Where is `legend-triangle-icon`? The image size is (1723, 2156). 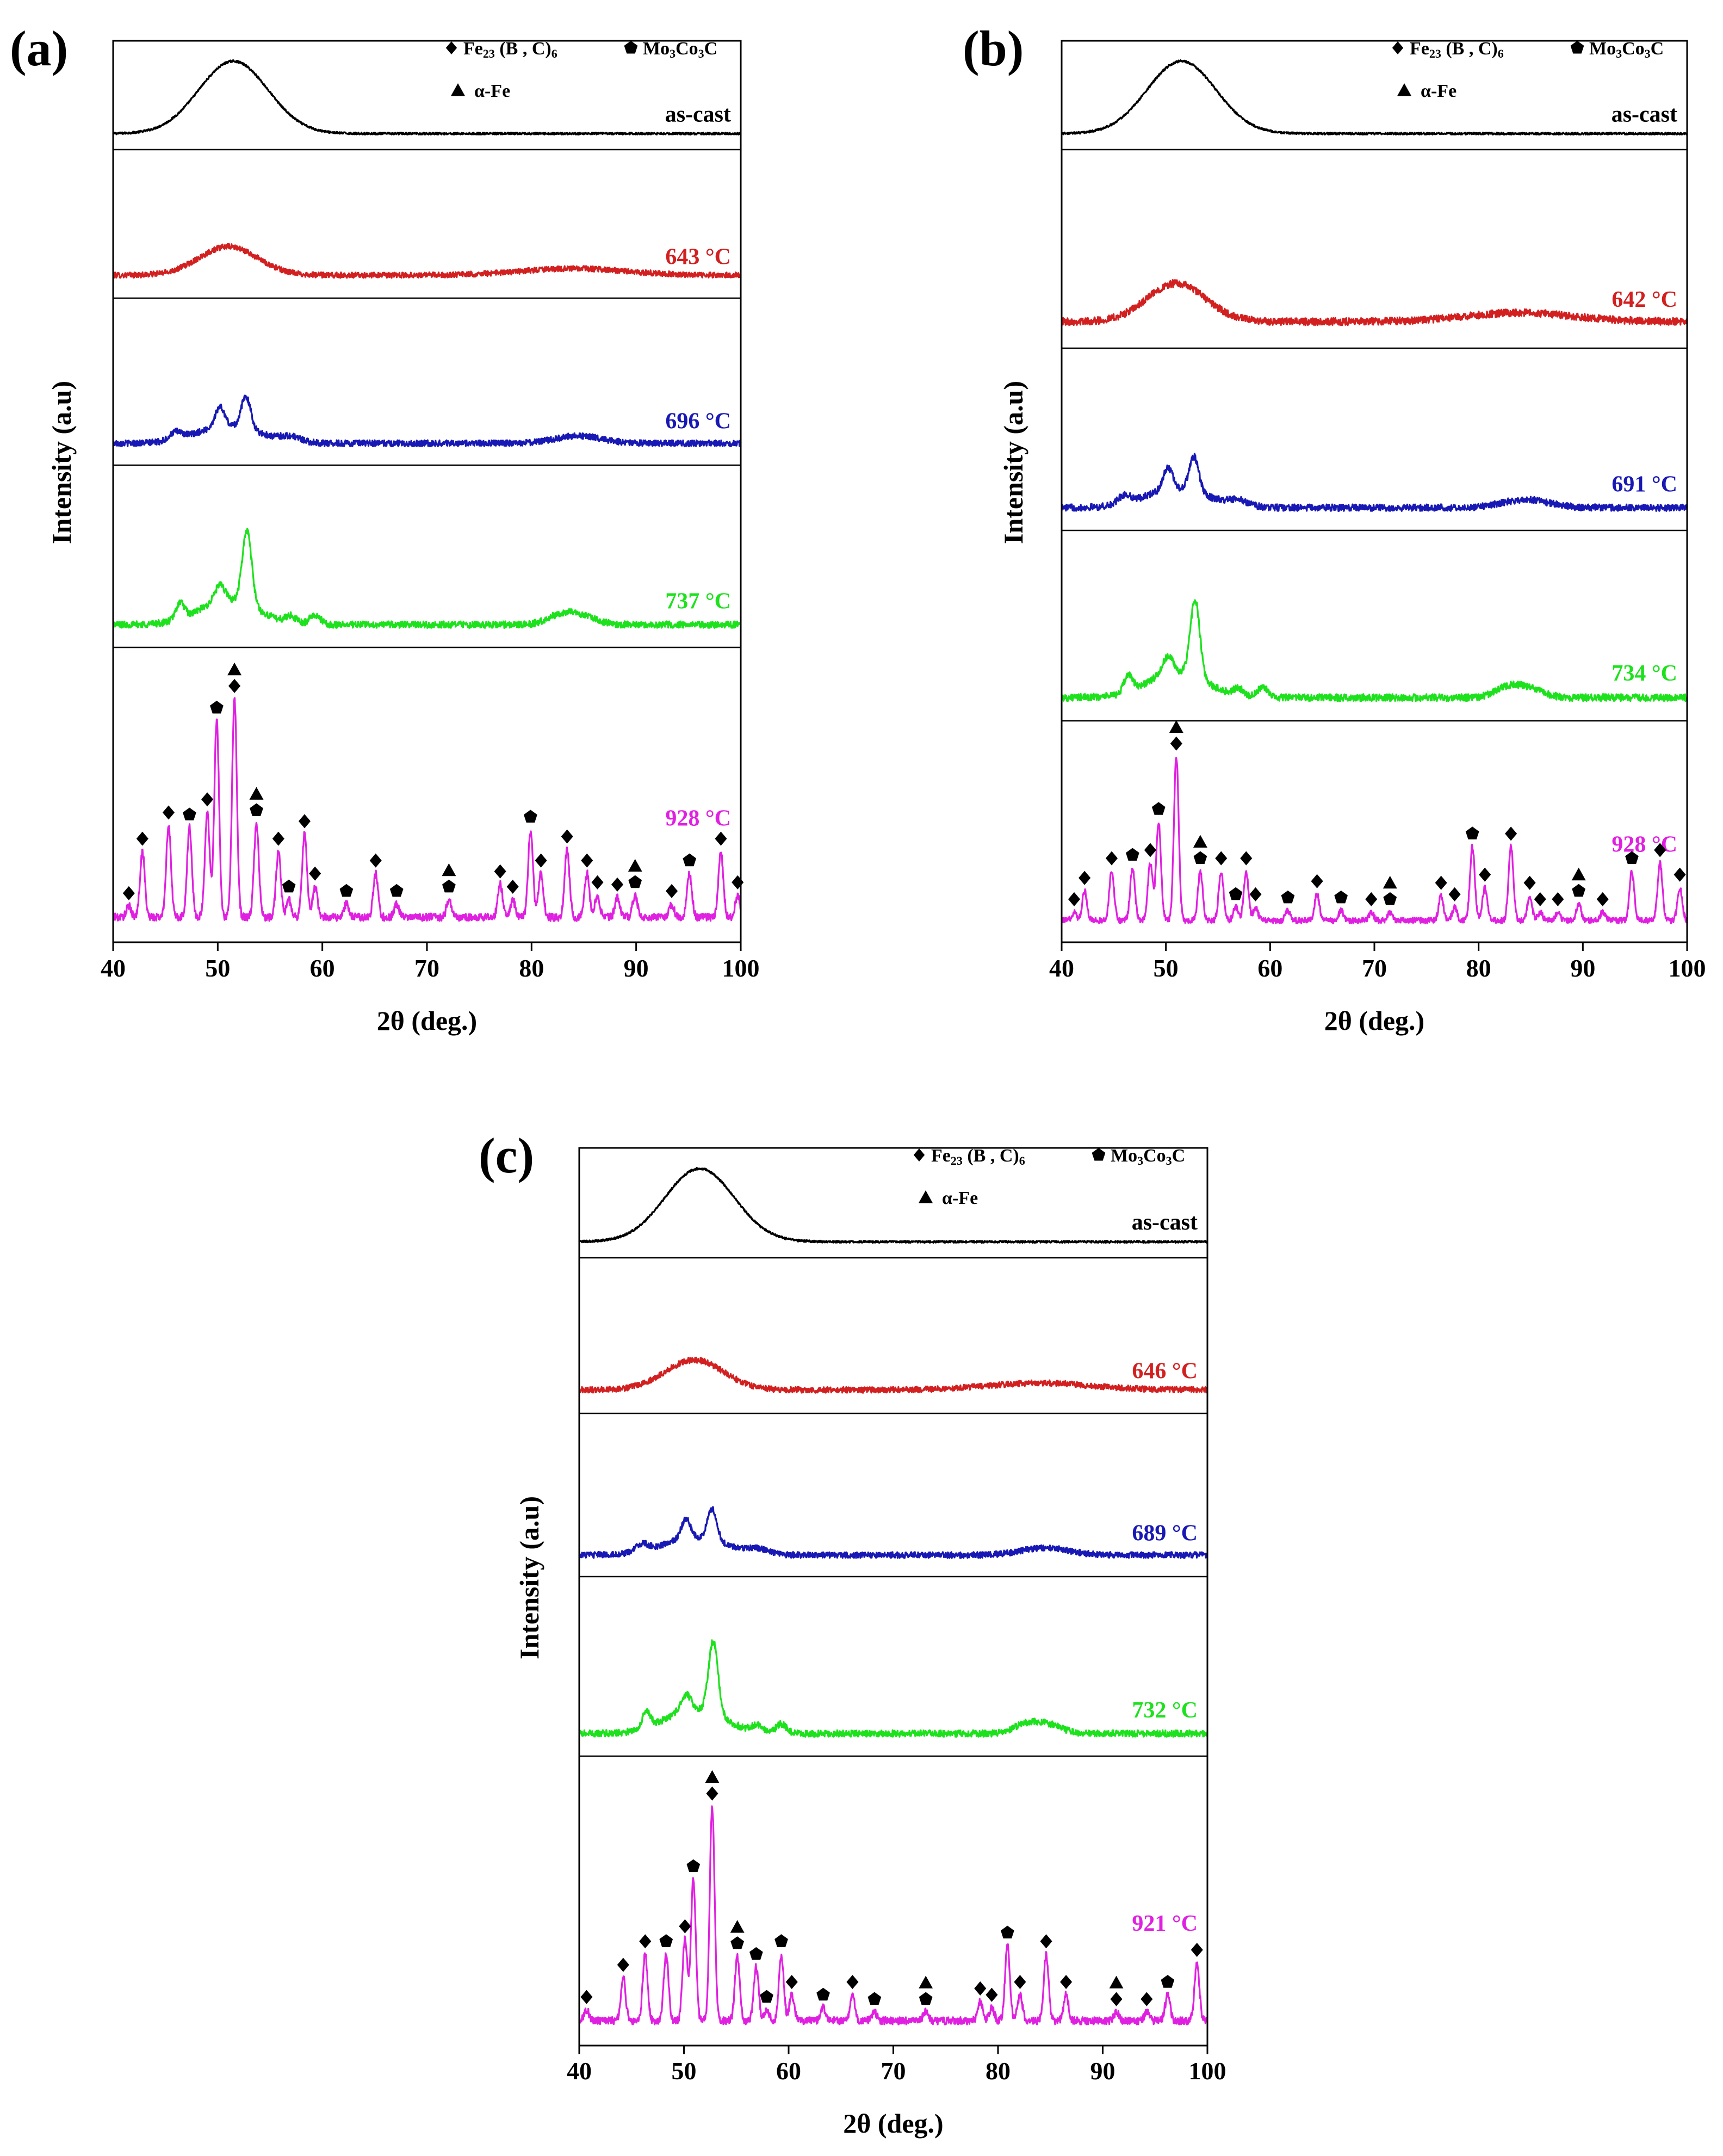 legend-triangle-icon is located at coordinates (926, 1196).